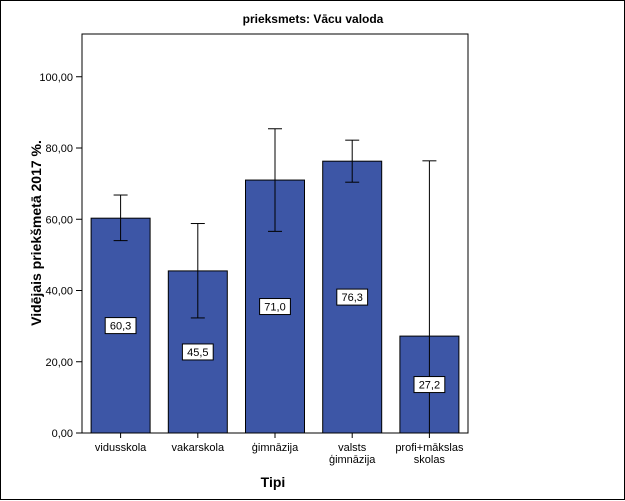 This screenshot has height=501, width=625. What do you see at coordinates (352, 448) in the screenshot?
I see `x-tick-label: valsts` at bounding box center [352, 448].